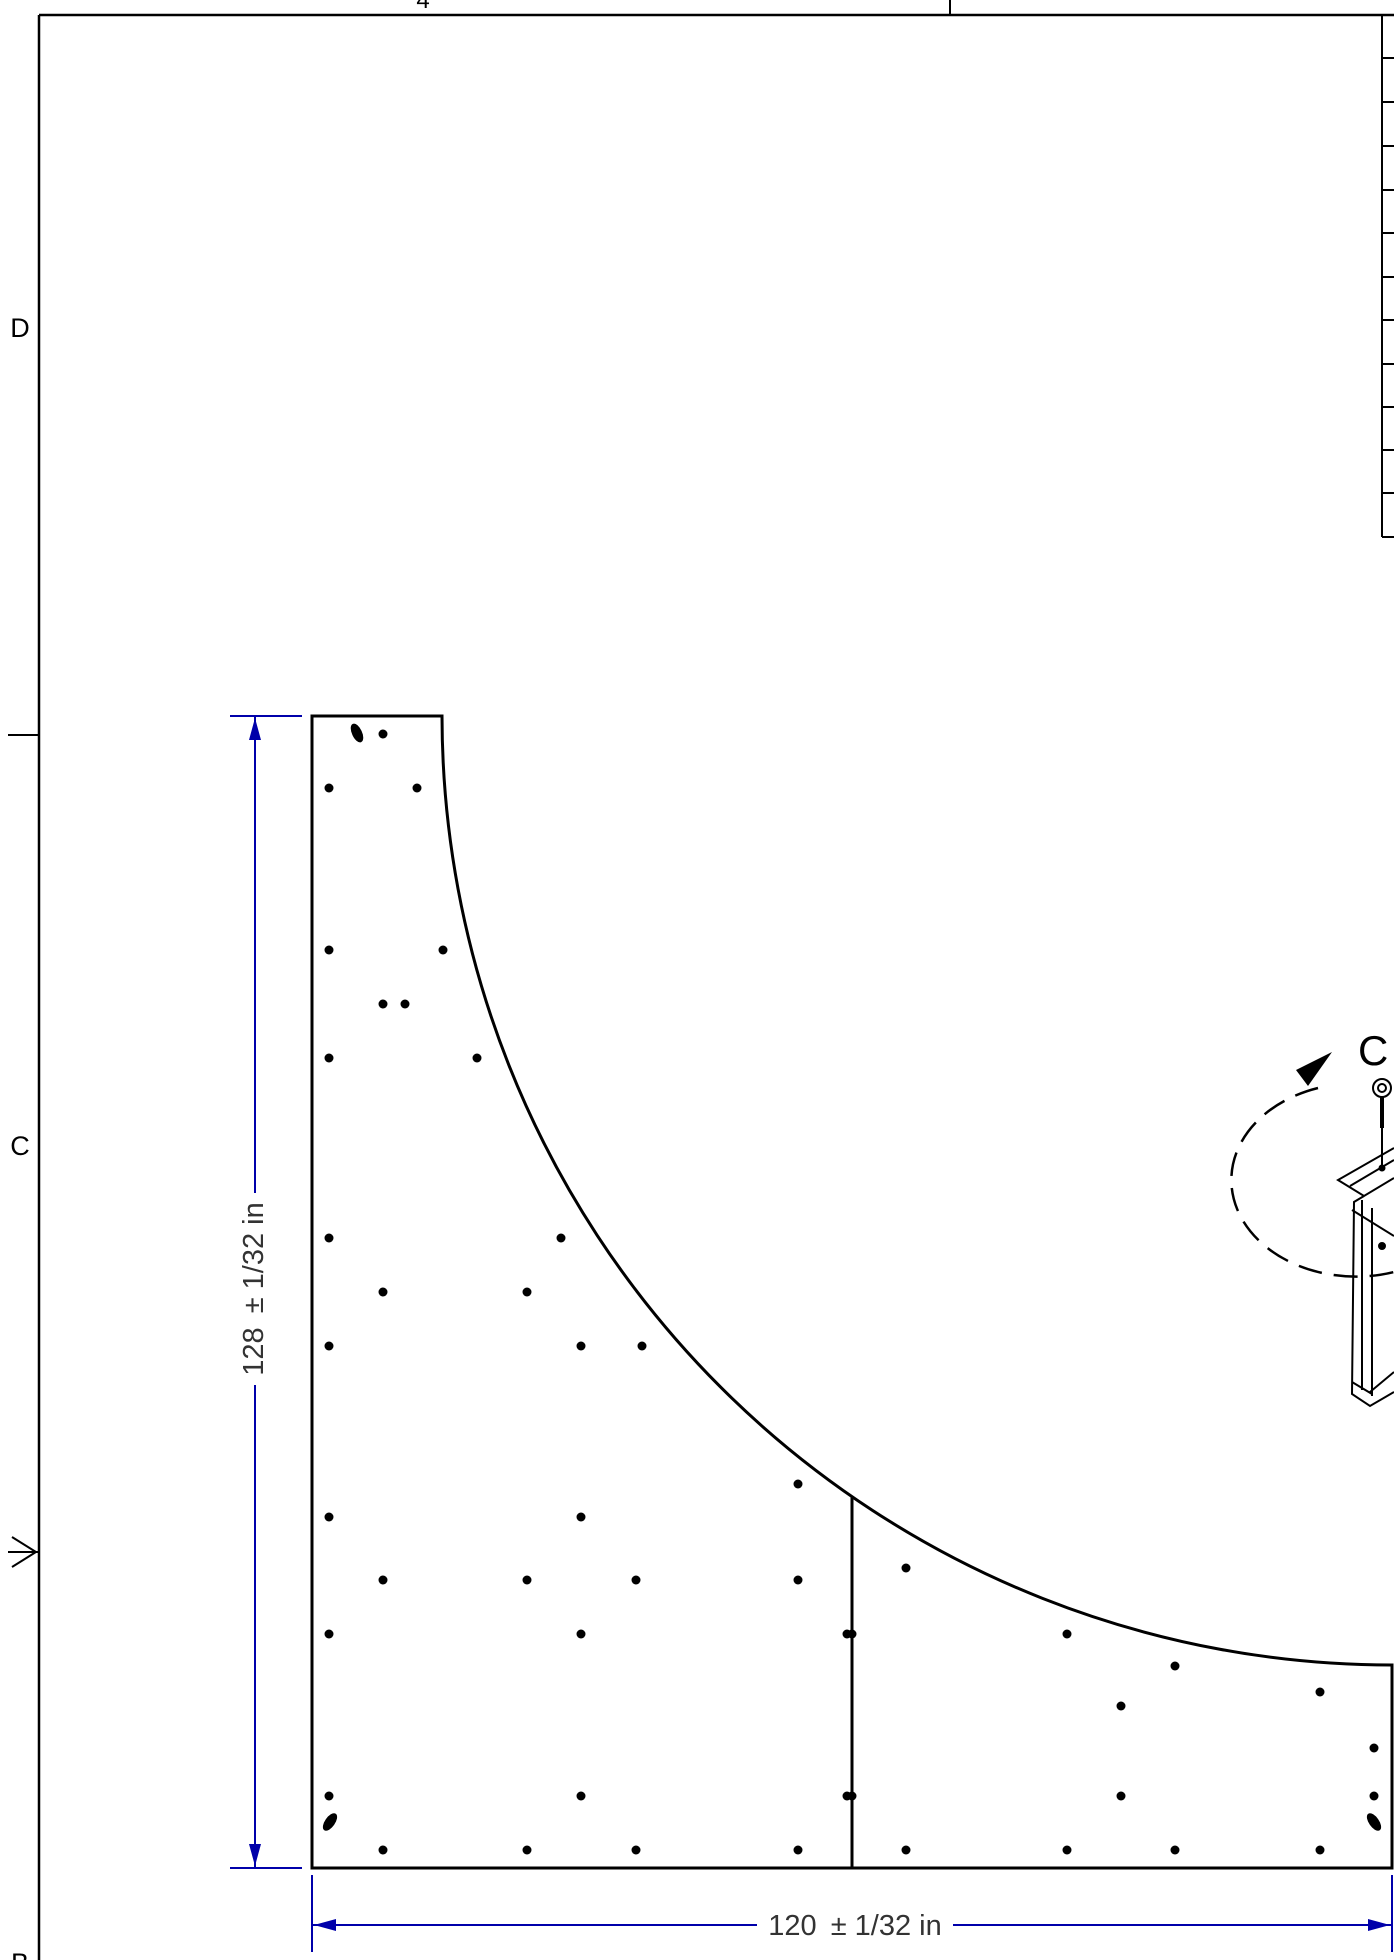 This screenshot has width=1394, height=1960. What do you see at coordinates (357, 733) in the screenshot?
I see `slot-mark-top-left` at bounding box center [357, 733].